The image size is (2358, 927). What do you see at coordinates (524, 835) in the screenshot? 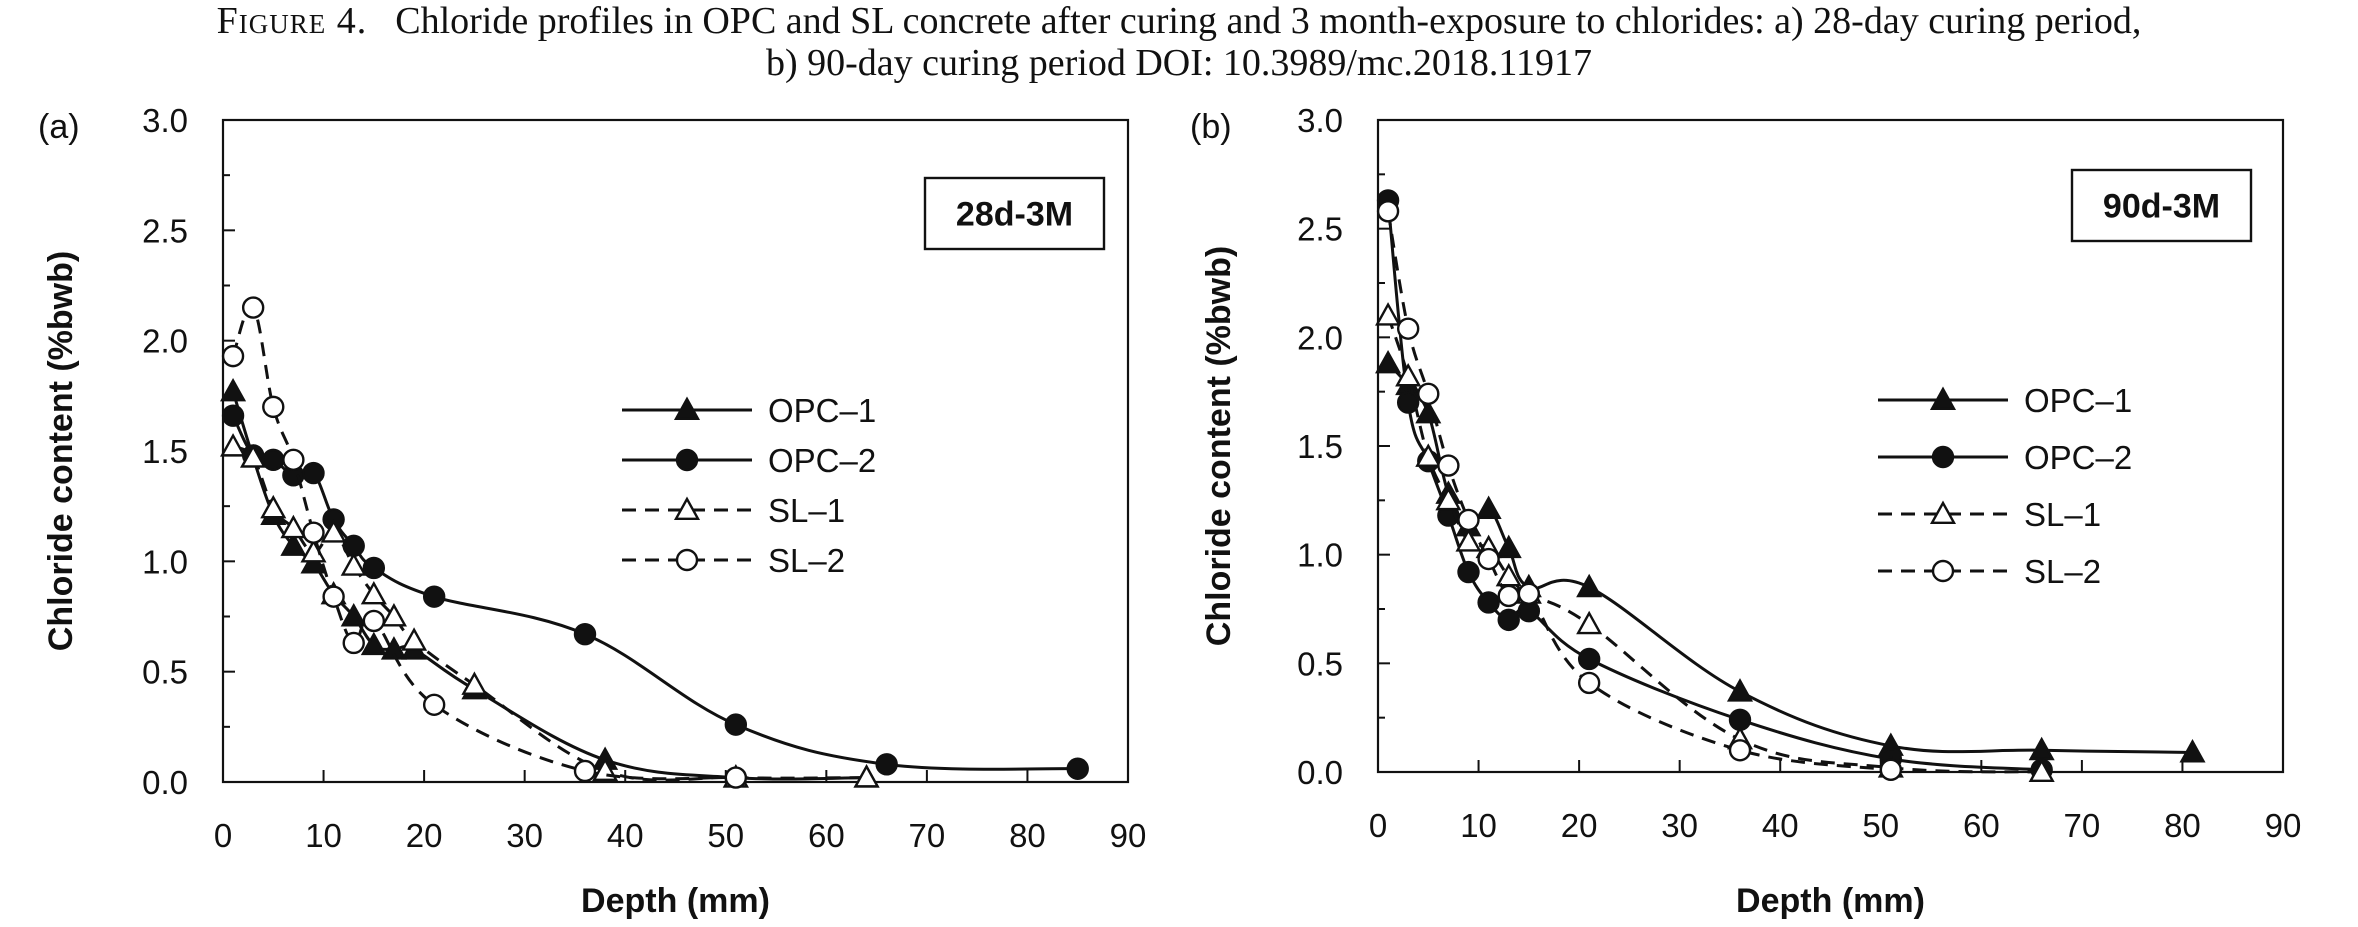
I see `x-tick-label: 30` at bounding box center [524, 835].